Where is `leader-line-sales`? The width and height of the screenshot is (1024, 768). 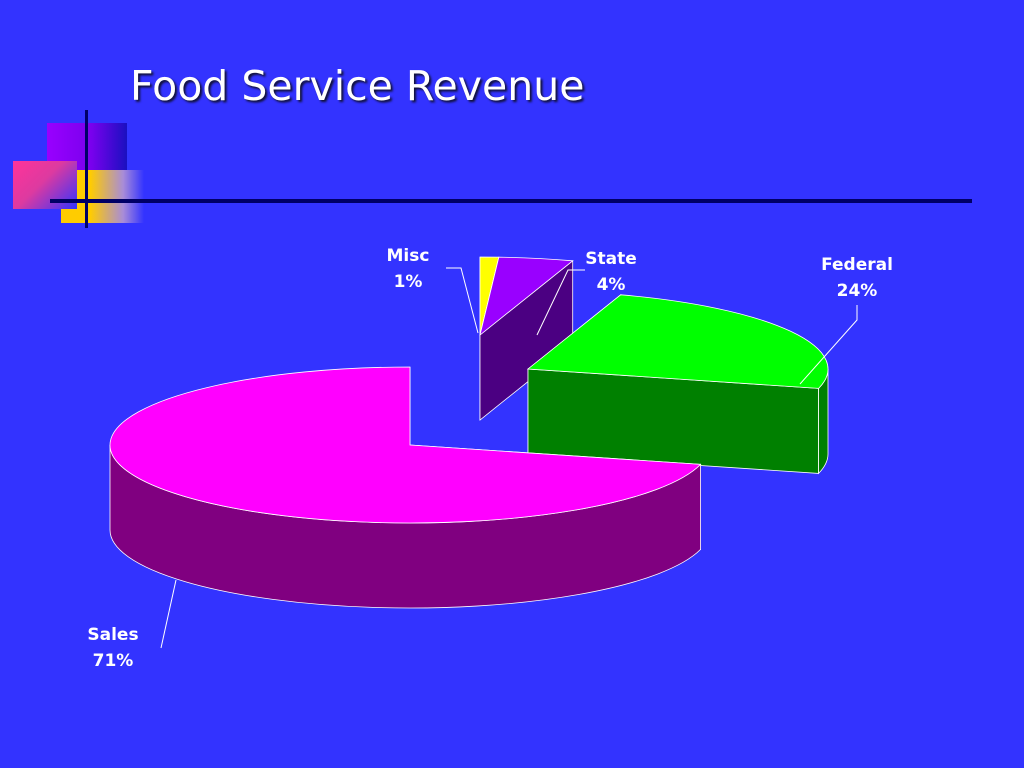 leader-line-sales is located at coordinates (168, 614).